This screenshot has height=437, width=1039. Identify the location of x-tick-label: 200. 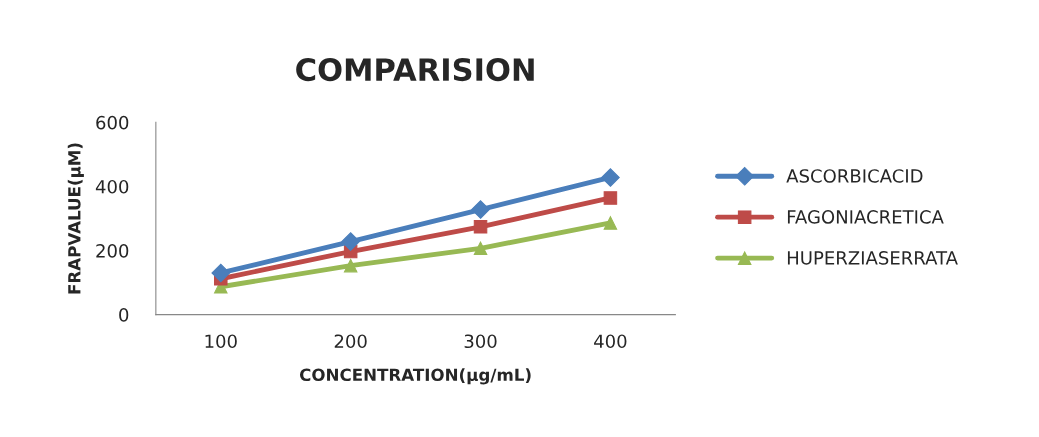
(350, 341).